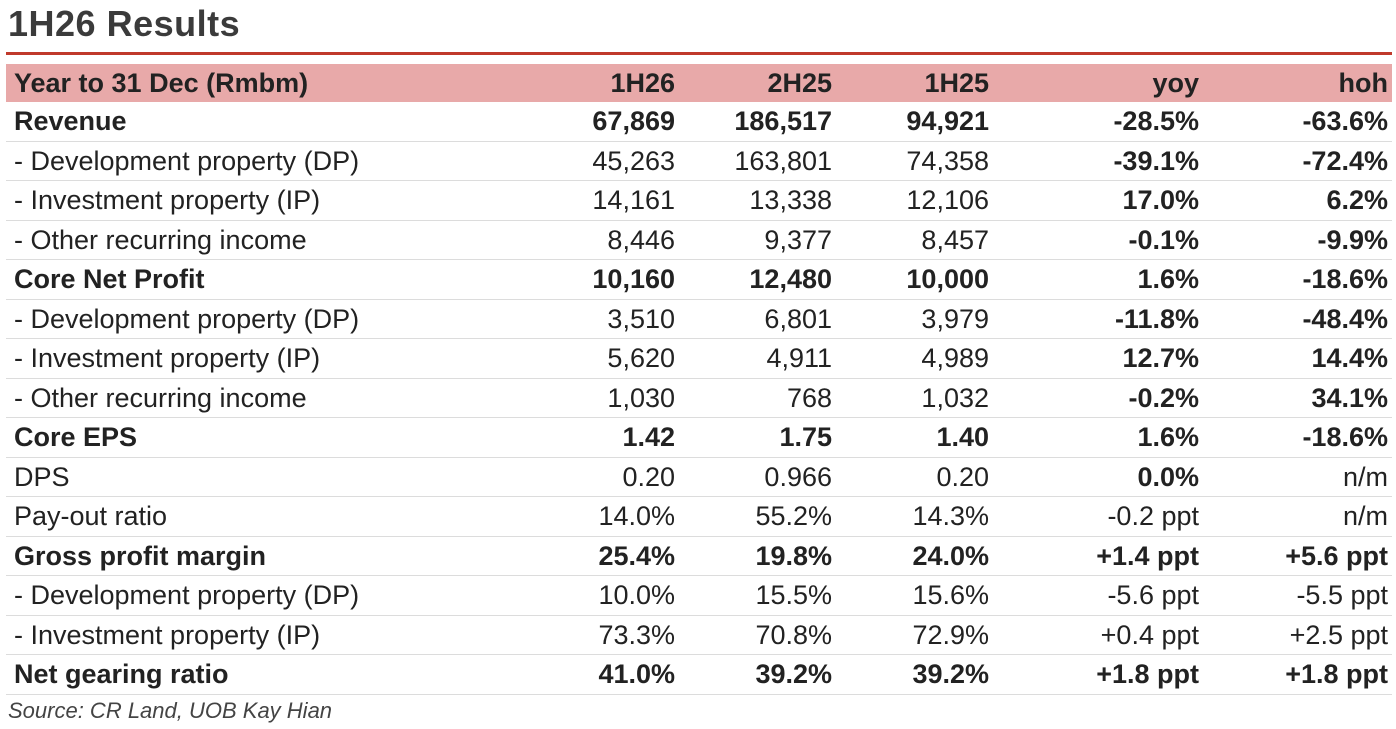 This screenshot has width=1396, height=729. I want to click on cell-hoh: +5.6 ppt, so click(1297, 556).